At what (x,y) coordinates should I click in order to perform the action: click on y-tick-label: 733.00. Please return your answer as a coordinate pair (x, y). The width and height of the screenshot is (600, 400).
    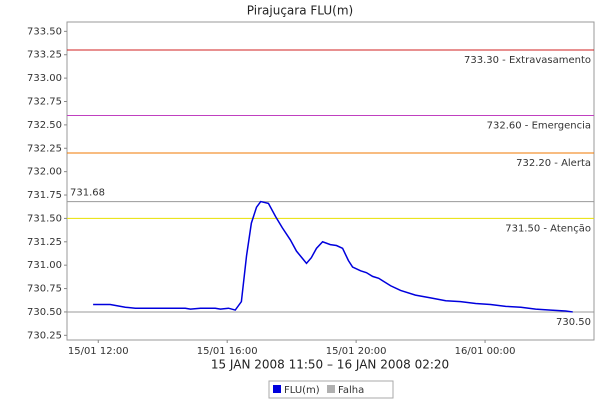
    Looking at the image, I should click on (44, 78).